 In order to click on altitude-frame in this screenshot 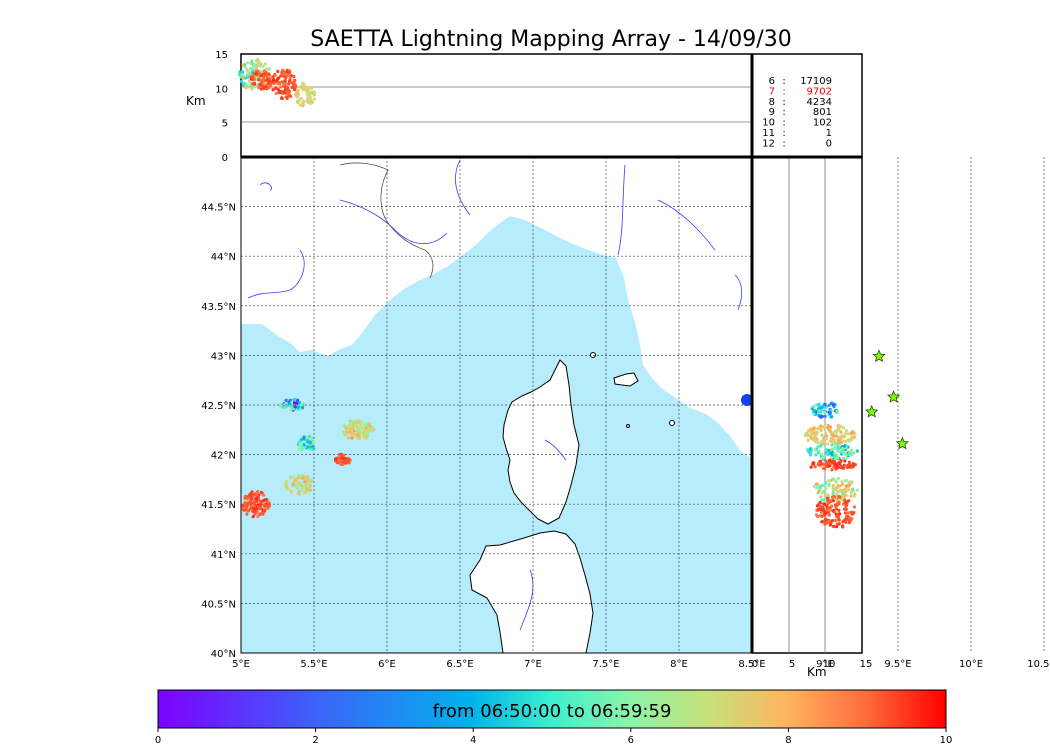, I will do `click(496, 105)`.